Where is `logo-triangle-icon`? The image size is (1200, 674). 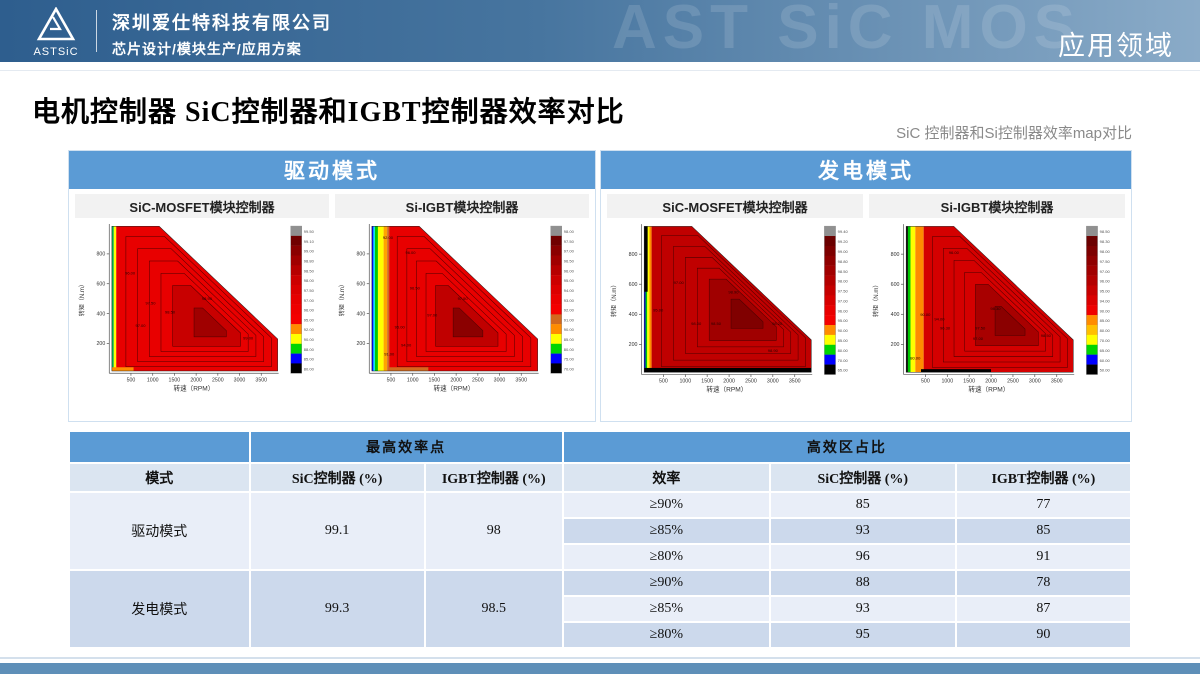 logo-triangle-icon is located at coordinates (56, 25).